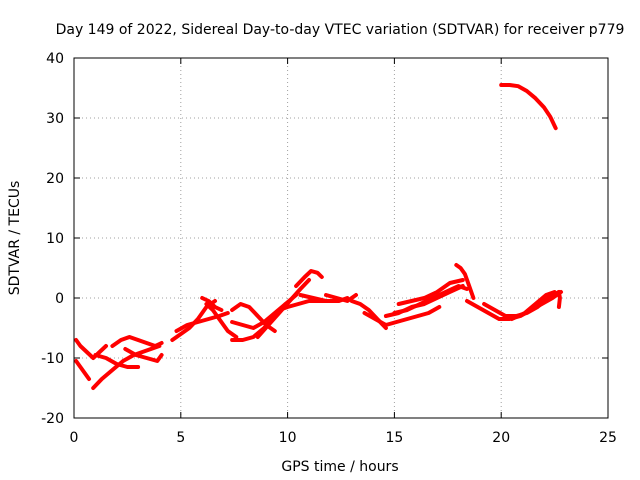 The width and height of the screenshot is (640, 480). I want to click on y-tick-label: -20, so click(52, 419).